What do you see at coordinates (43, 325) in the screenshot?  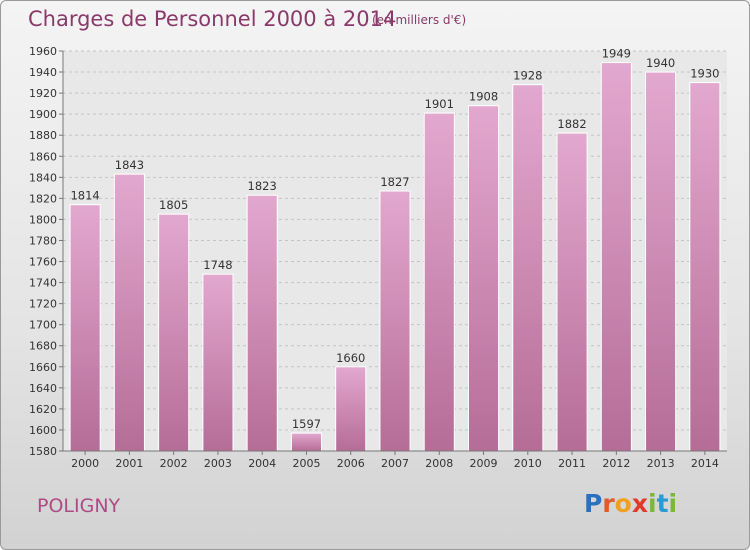 I see `y-tick-label: 1700` at bounding box center [43, 325].